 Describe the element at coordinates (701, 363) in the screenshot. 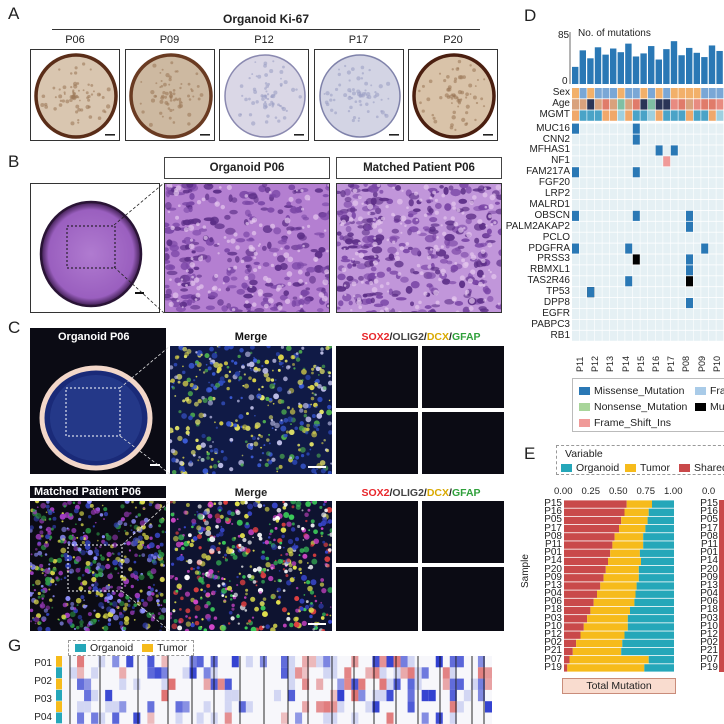

I see `sample-column-label: P09` at that location.